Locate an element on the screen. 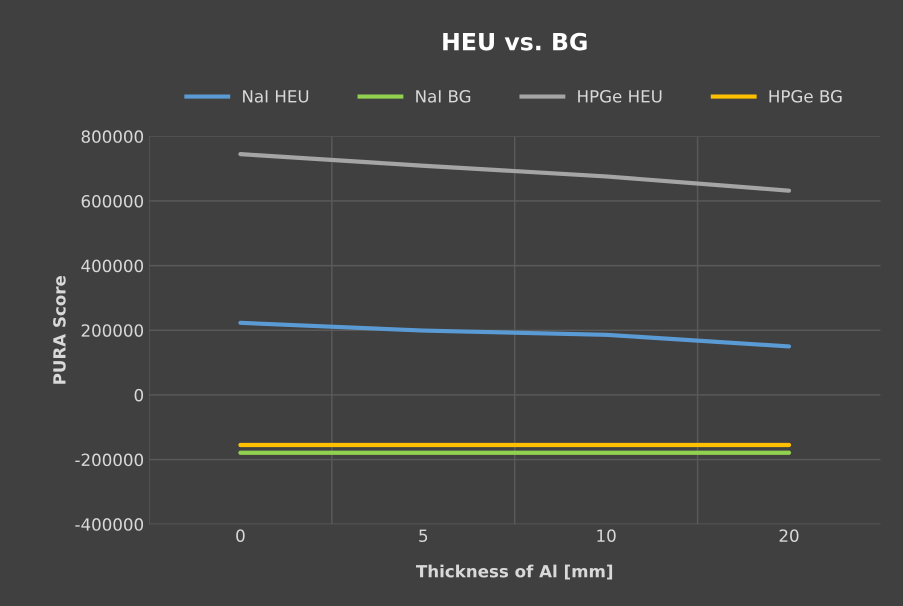 The width and height of the screenshot is (903, 606). y-tick-label: -400000 is located at coordinates (109, 524).